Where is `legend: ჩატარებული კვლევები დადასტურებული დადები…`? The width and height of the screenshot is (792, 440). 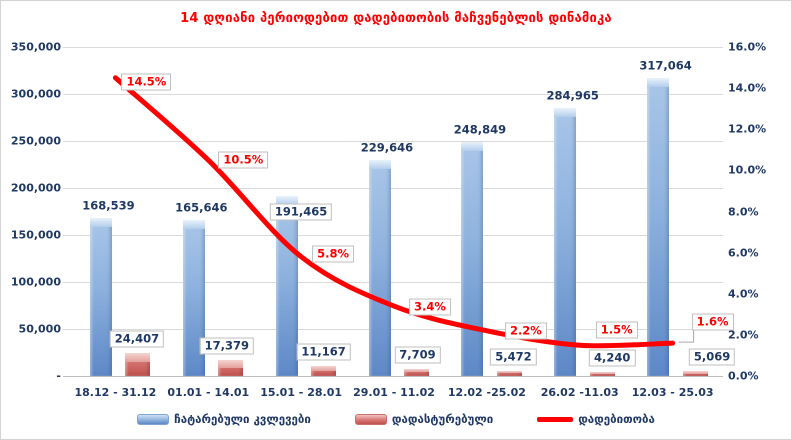 legend: ჩატარებული კვლევები დადასტურებული დადები… is located at coordinates (396, 419).